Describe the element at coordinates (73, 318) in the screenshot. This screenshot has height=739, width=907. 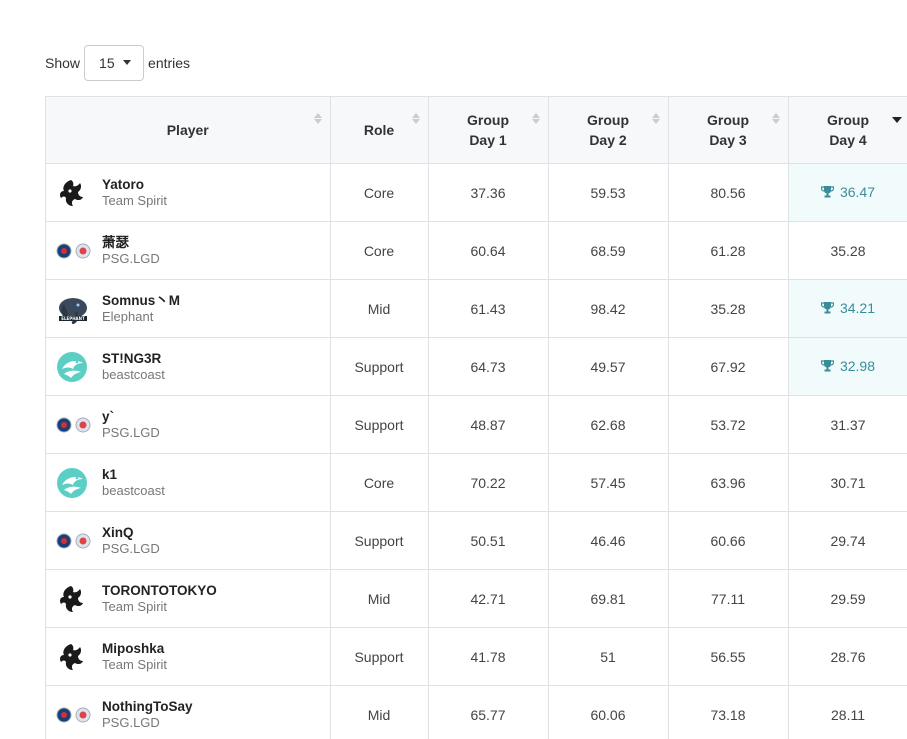
I see `svg-text: ELEPHANT` at that location.